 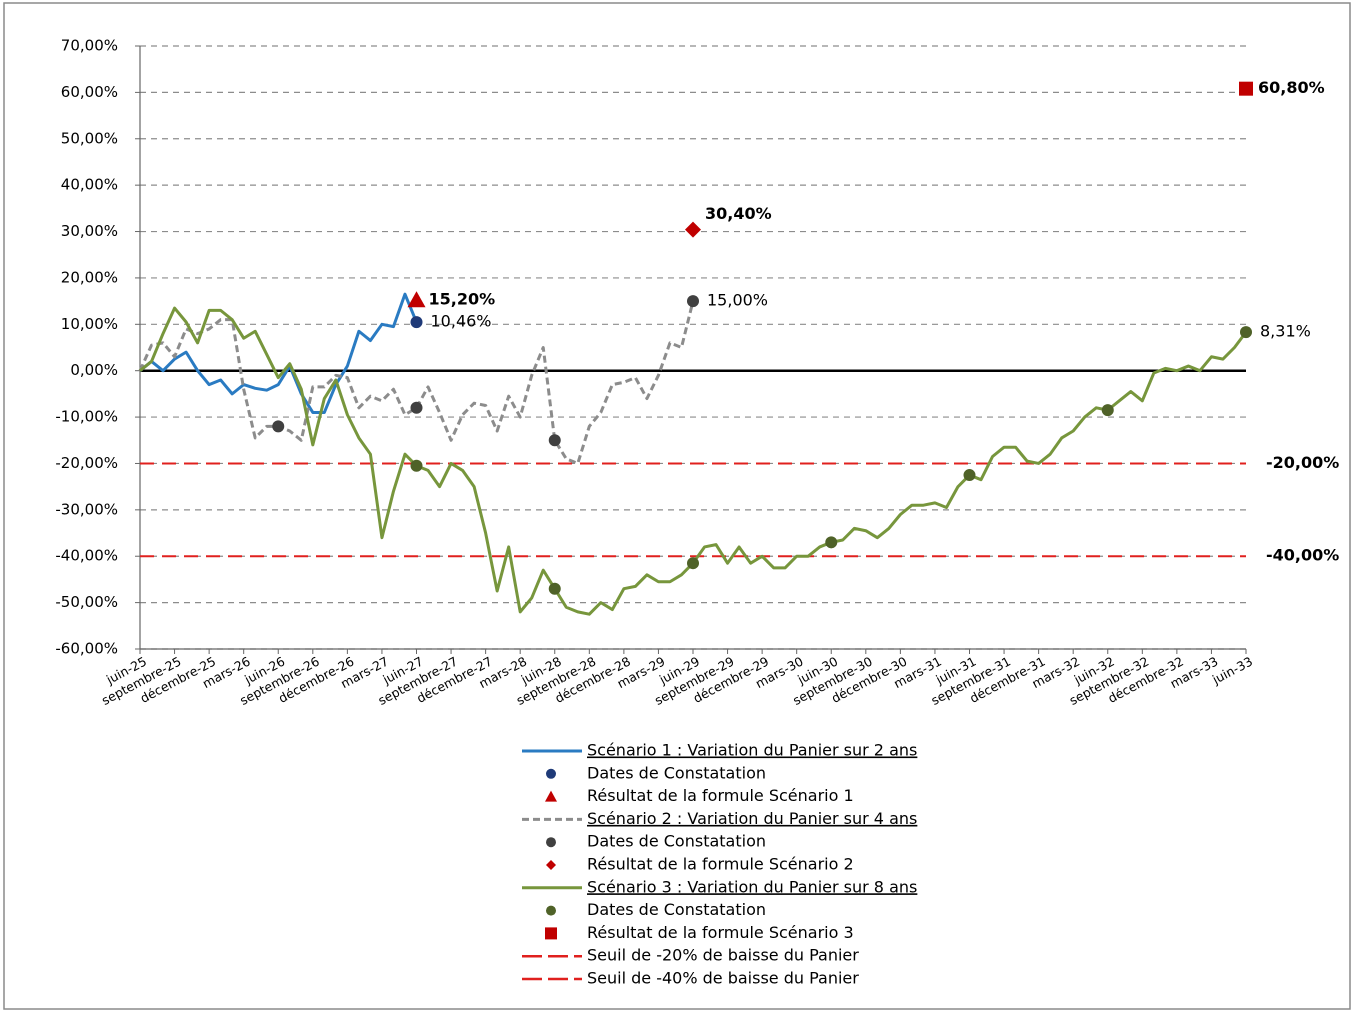 I want to click on y-tick-label: -40,00%, so click(x=86, y=556).